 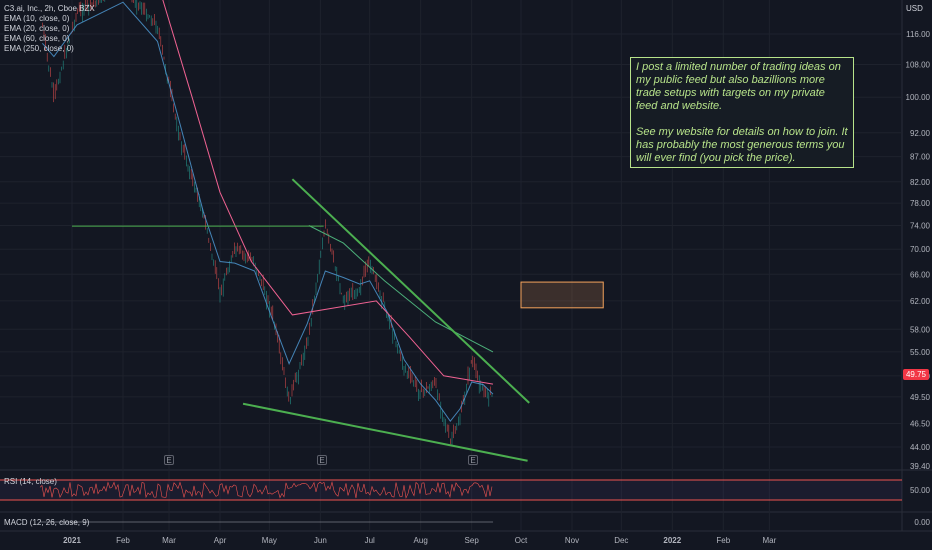 I want to click on time-tick-label: 2022, so click(x=672, y=540).